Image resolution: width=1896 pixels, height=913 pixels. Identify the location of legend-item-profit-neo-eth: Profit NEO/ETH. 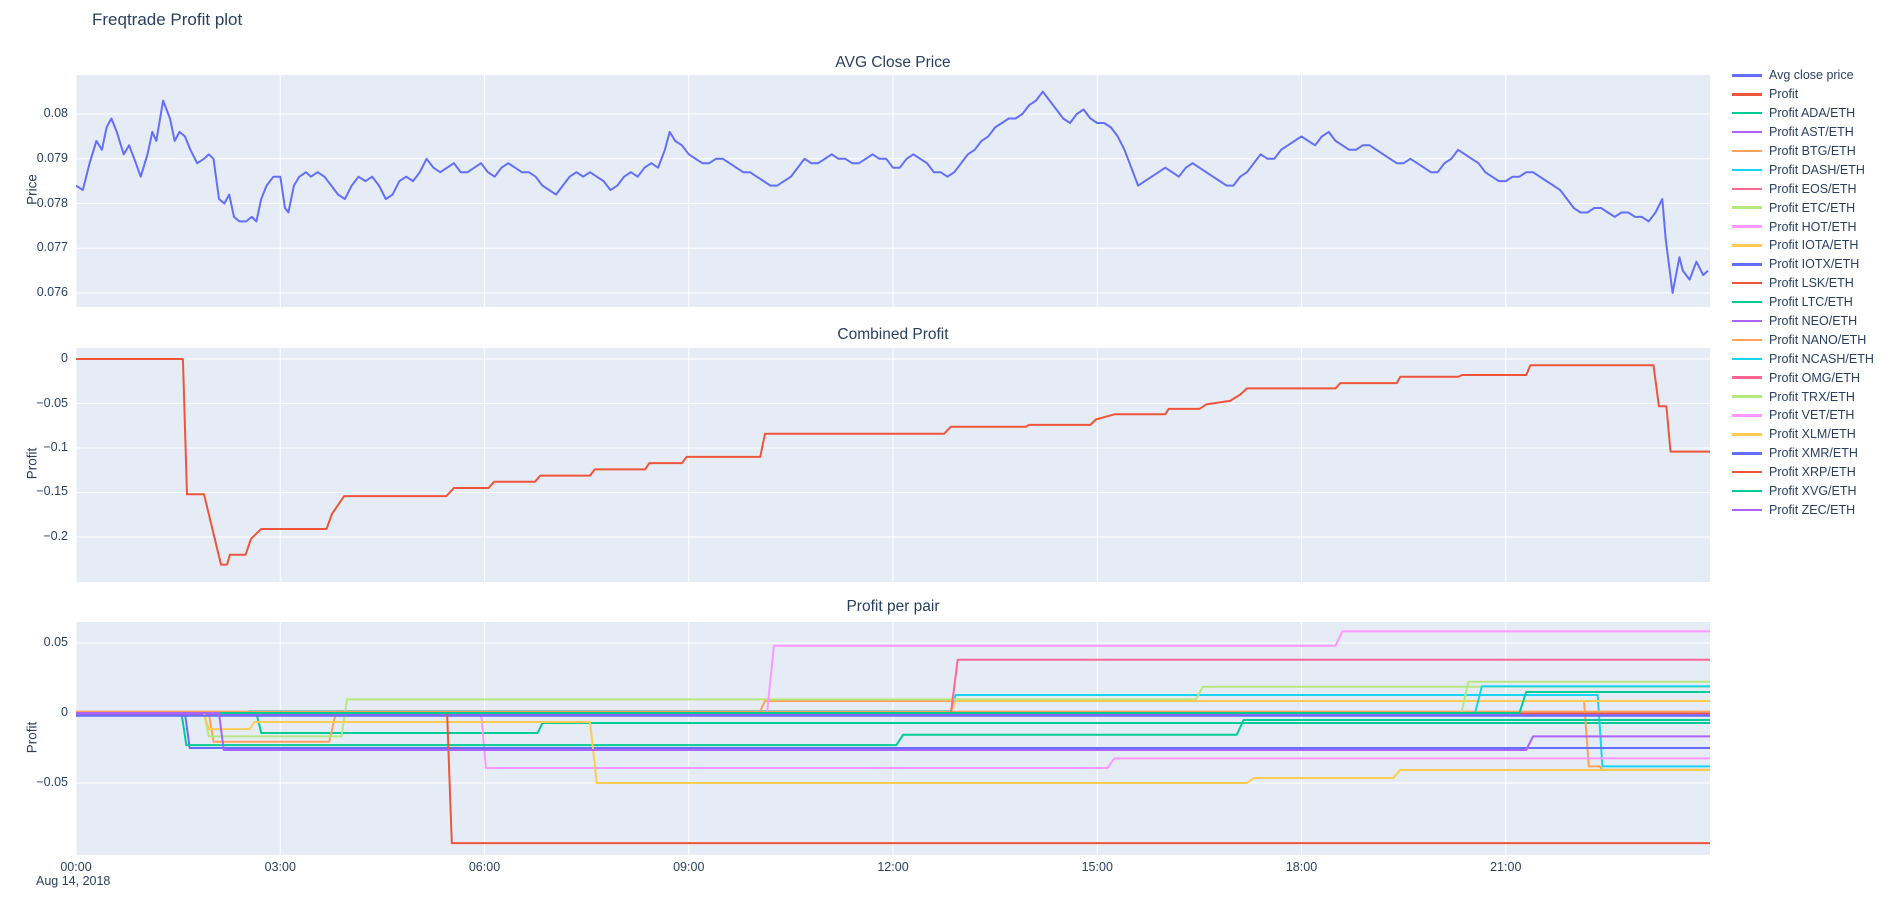
(1803, 321).